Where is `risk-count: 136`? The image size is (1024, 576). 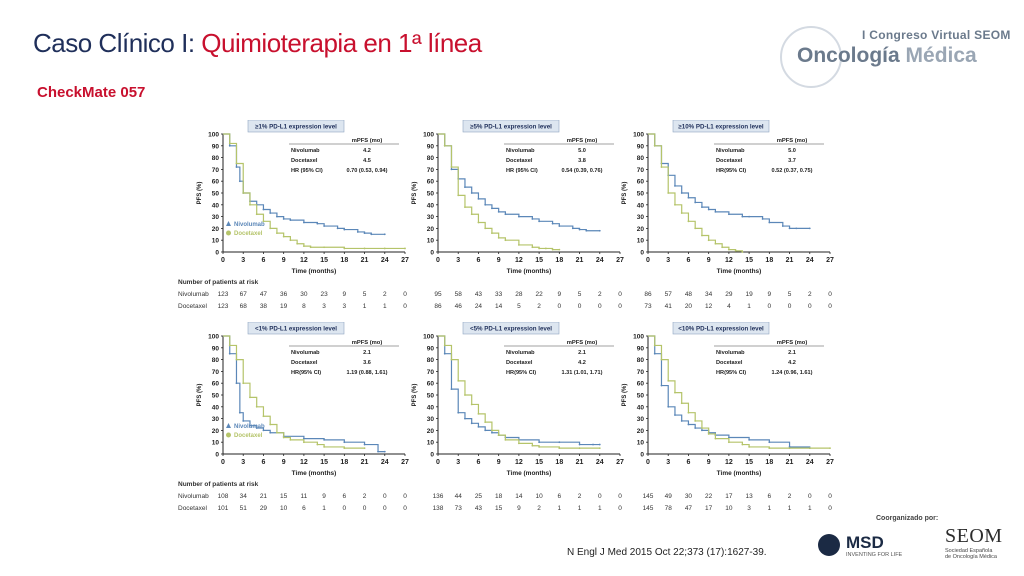
risk-count: 136 is located at coordinates (438, 496).